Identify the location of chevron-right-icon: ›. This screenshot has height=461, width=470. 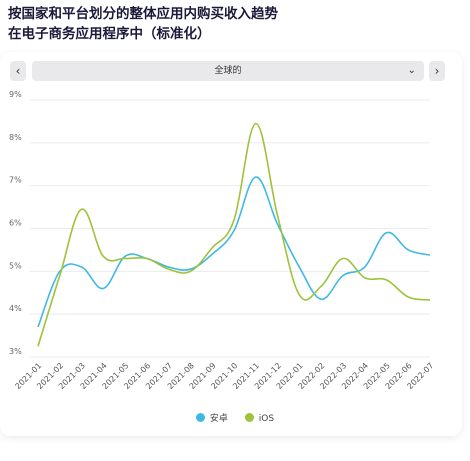
(437, 71).